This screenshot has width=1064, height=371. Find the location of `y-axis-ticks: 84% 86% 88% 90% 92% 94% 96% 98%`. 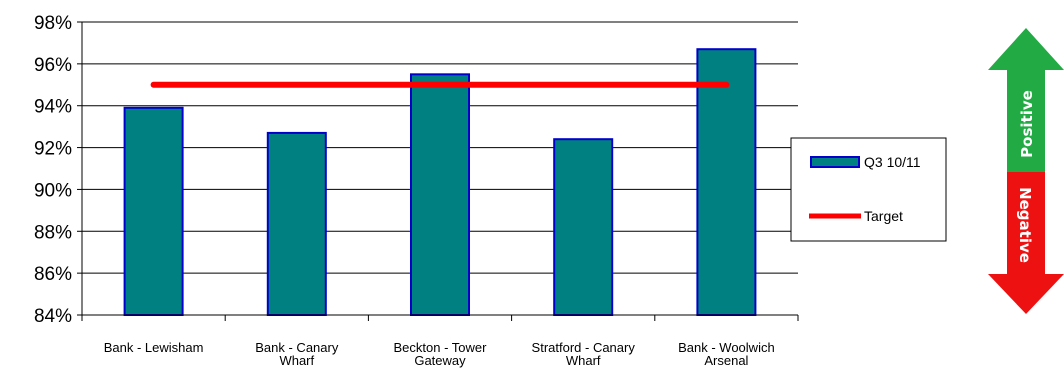

y-axis-ticks: 84% 86% 88% 90% 92% 94% 96% 98% is located at coordinates (58, 170).